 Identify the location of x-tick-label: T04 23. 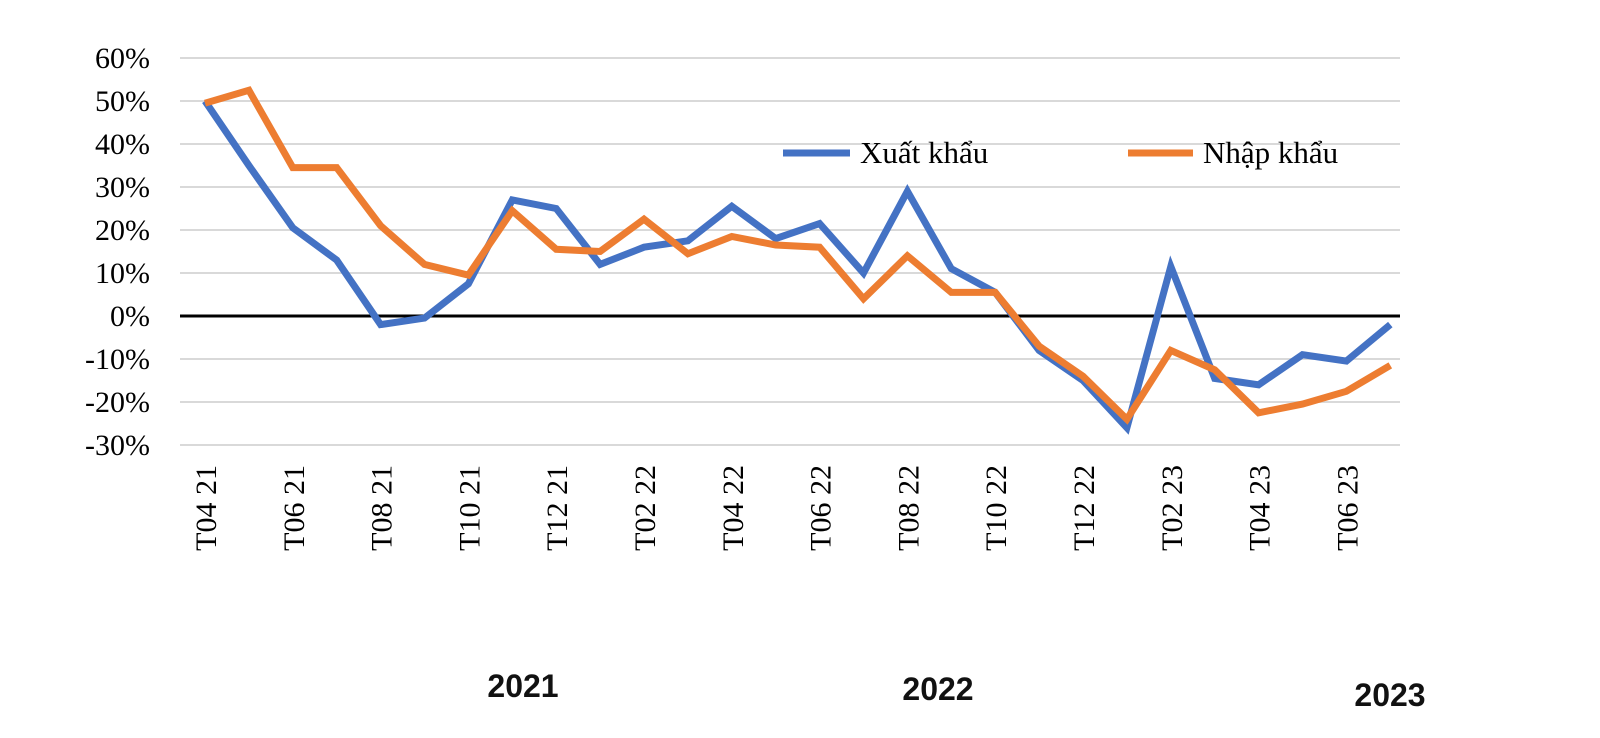
(1260, 508).